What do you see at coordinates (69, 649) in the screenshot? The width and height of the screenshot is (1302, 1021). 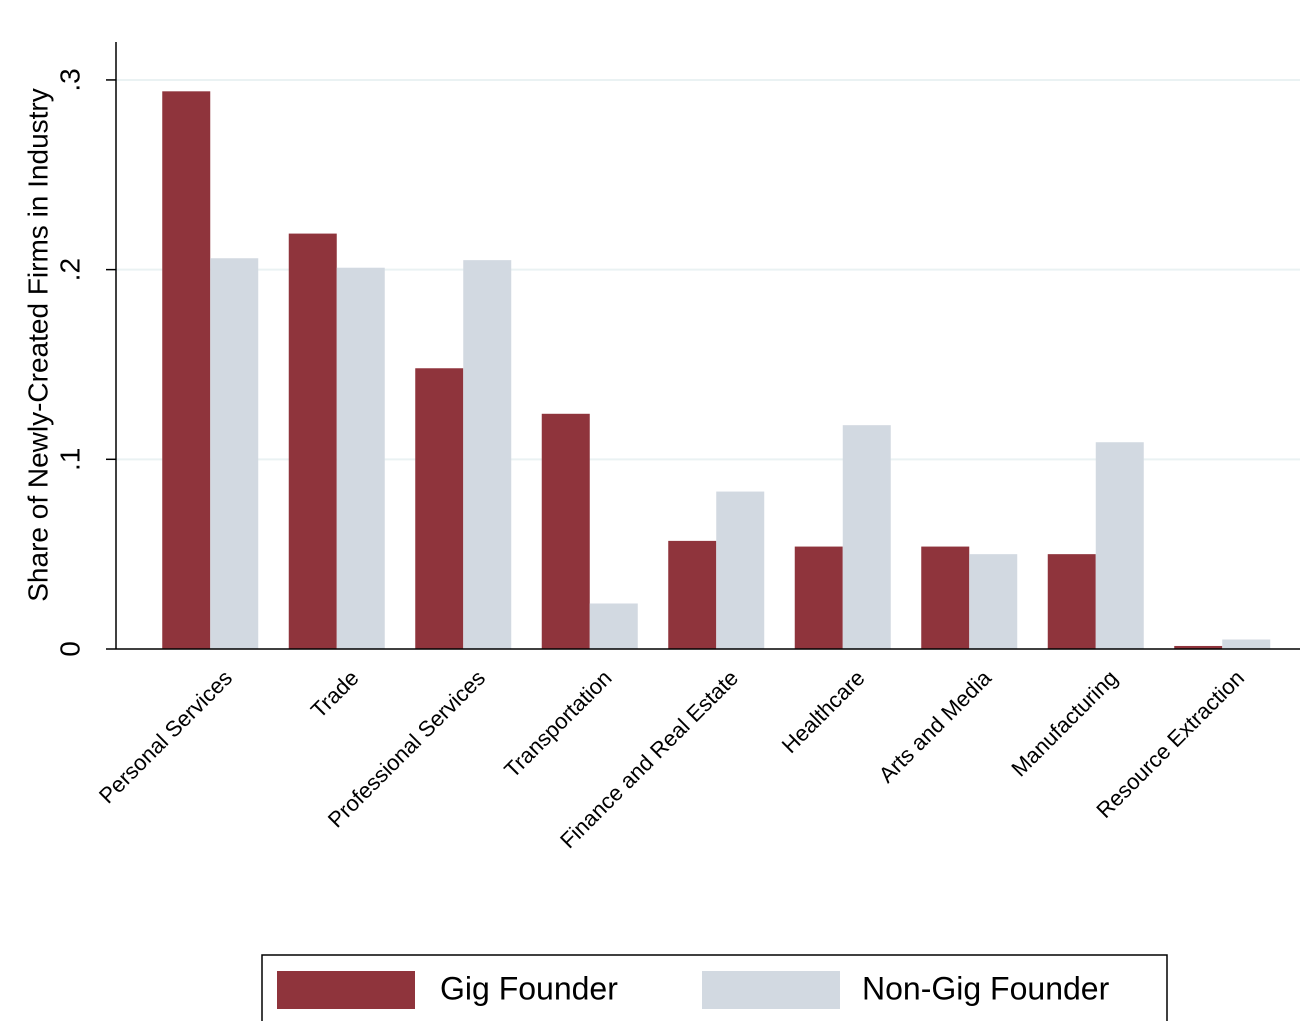 I see `y-tick-label: 0` at bounding box center [69, 649].